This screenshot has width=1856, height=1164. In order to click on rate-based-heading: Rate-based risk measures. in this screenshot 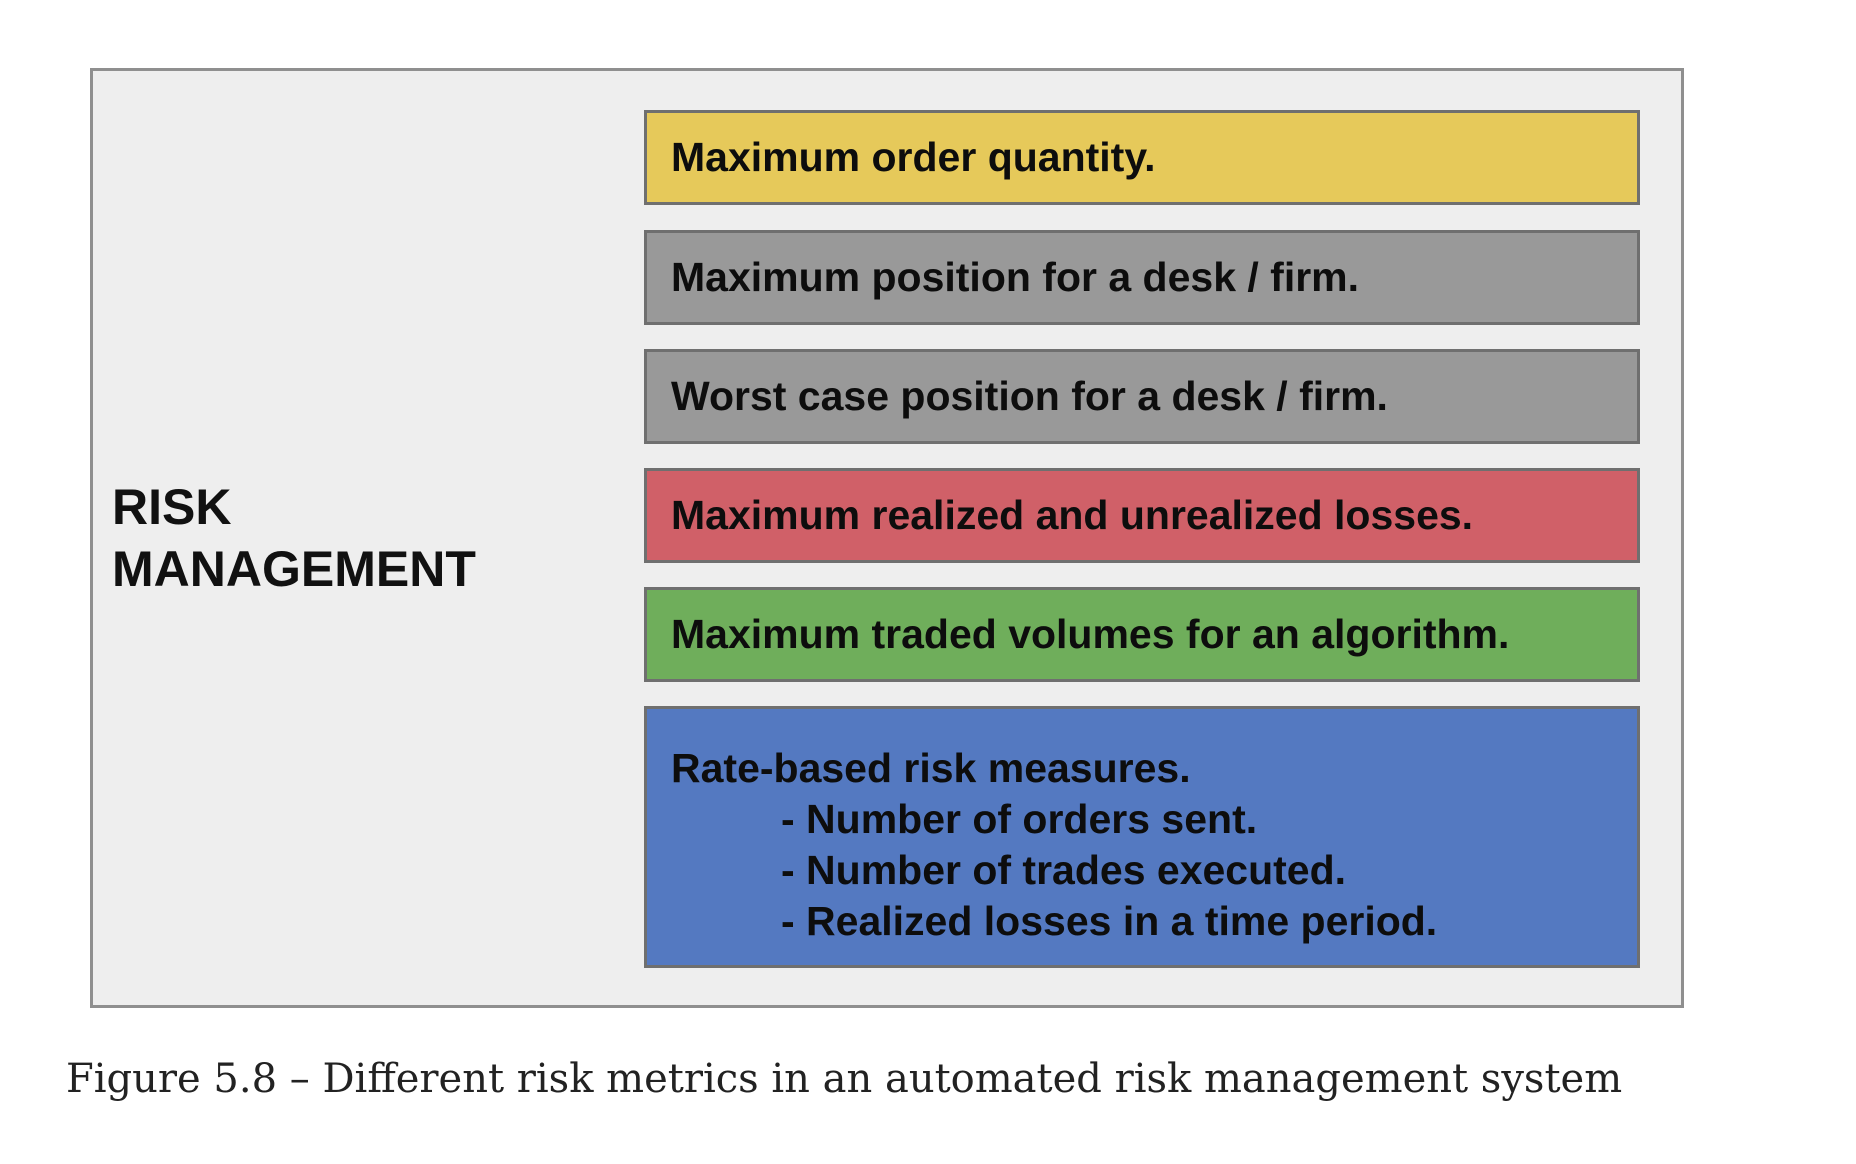, I will do `click(931, 768)`.